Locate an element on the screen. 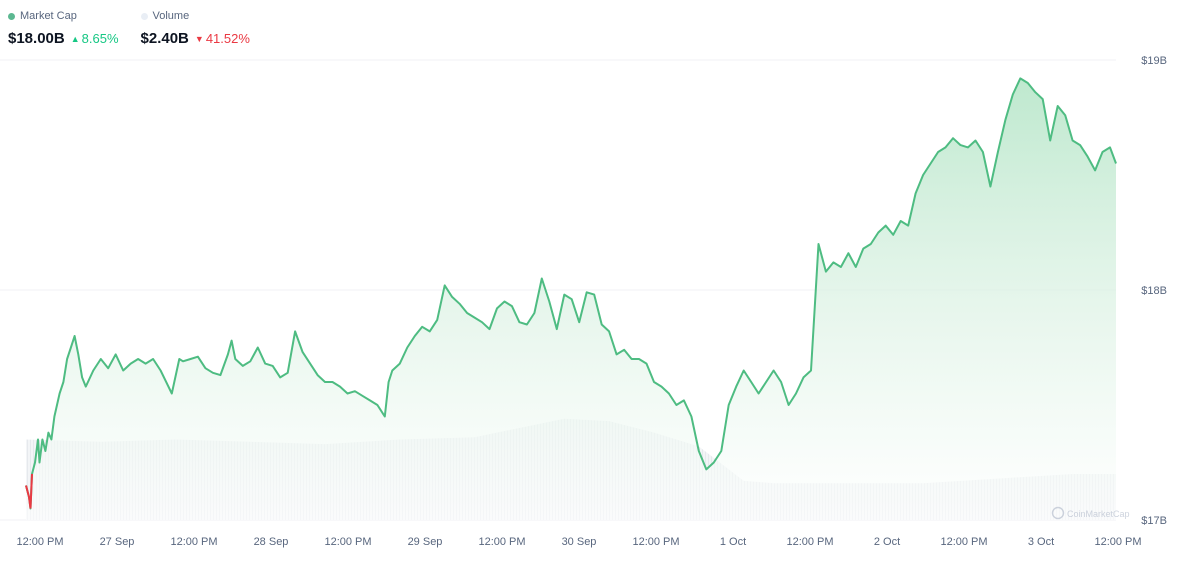  market-cap-legend-label: Market Cap is located at coordinates (48, 16).